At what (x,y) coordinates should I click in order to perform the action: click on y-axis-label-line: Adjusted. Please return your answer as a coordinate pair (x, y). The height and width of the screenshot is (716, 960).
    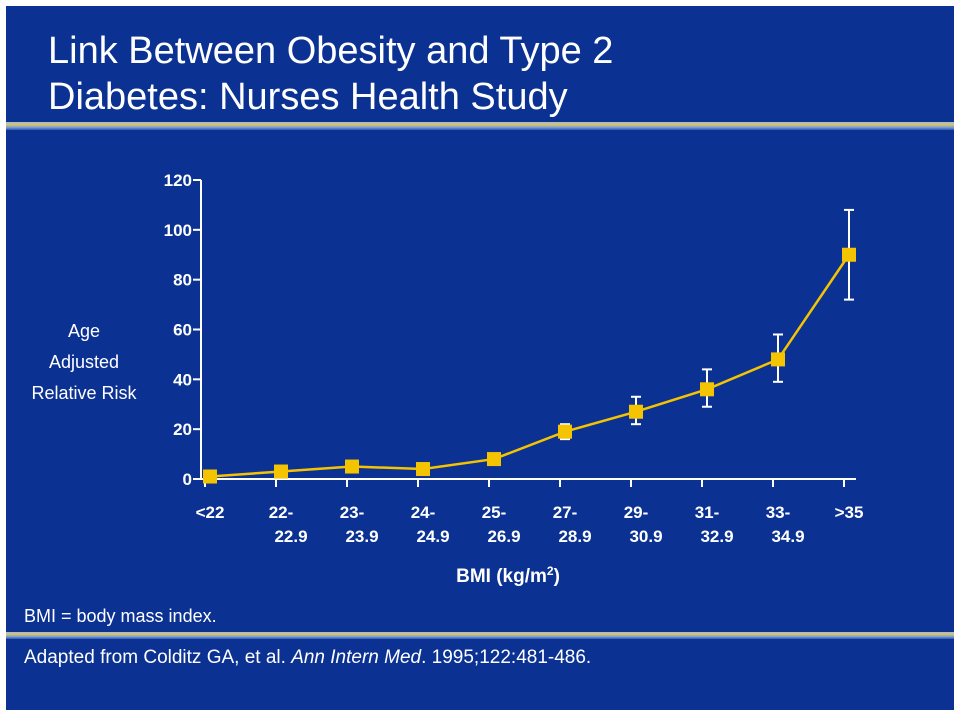
    Looking at the image, I should click on (84, 362).